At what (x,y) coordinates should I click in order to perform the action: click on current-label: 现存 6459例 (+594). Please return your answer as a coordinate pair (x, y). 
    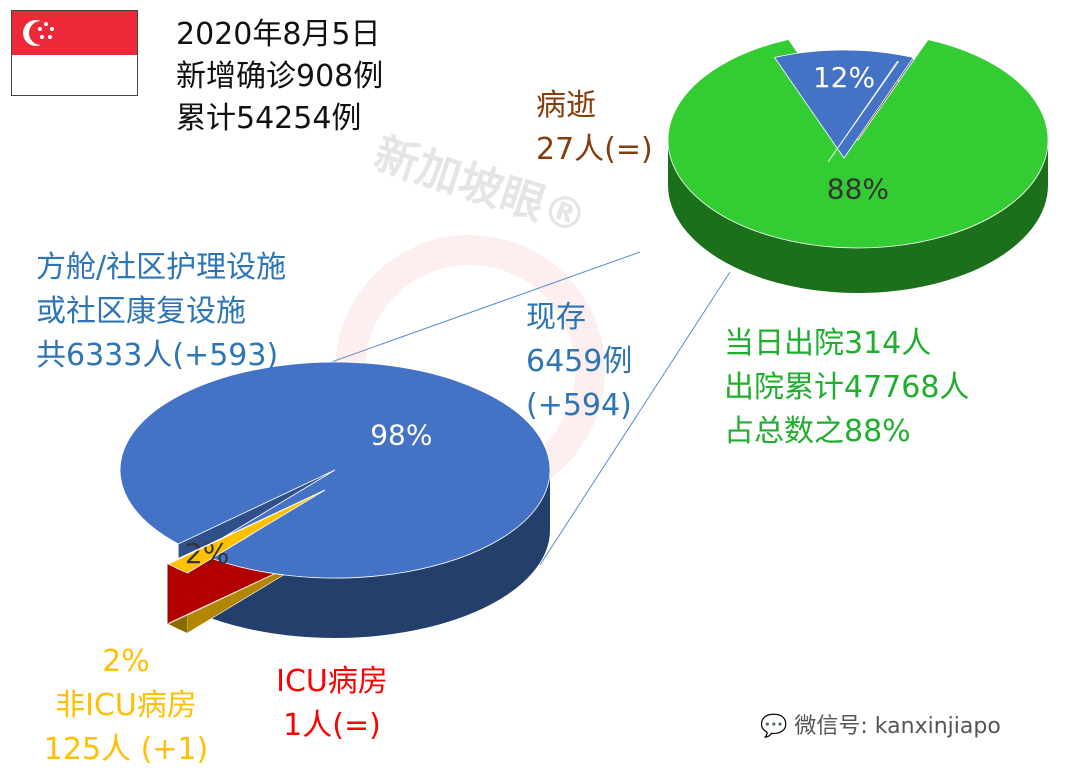
    Looking at the image, I should click on (579, 362).